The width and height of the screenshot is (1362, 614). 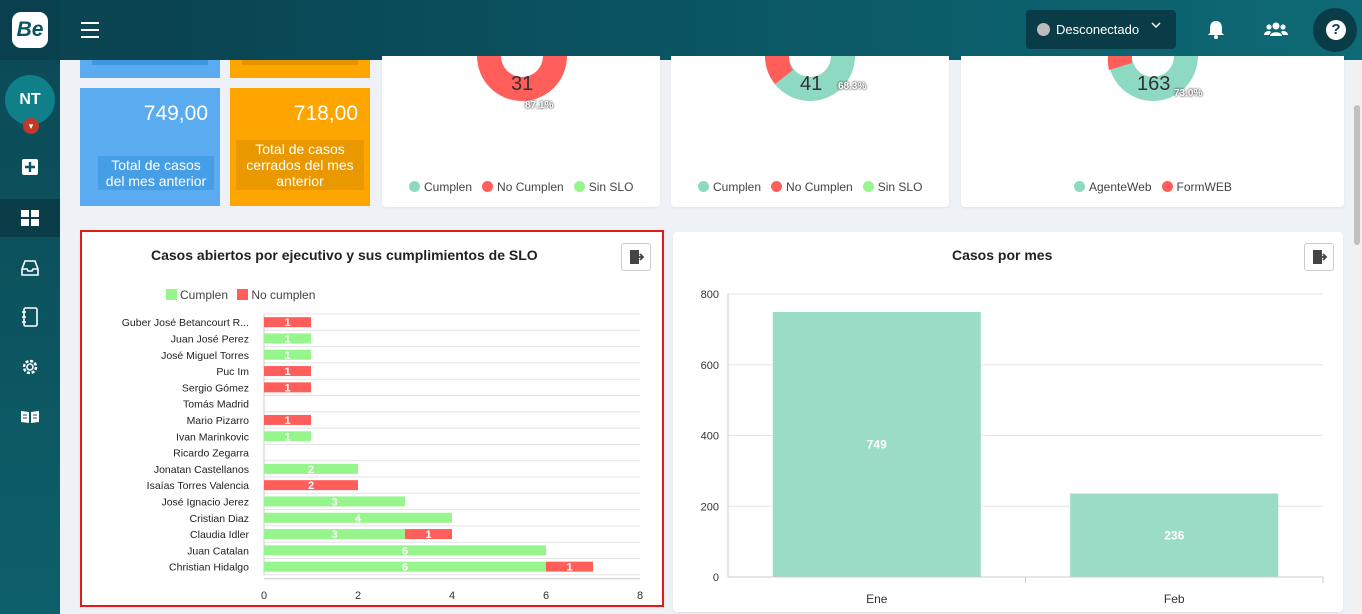 What do you see at coordinates (1101, 29) in the screenshot?
I see `connection-status-dropdown: Desconectado` at bounding box center [1101, 29].